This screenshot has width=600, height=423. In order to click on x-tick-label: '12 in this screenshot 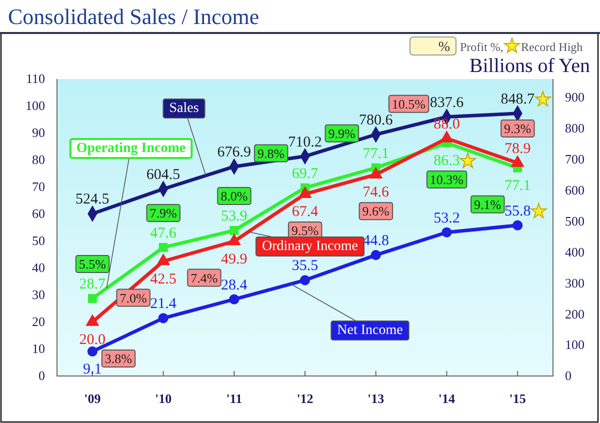, I will do `click(305, 398)`.